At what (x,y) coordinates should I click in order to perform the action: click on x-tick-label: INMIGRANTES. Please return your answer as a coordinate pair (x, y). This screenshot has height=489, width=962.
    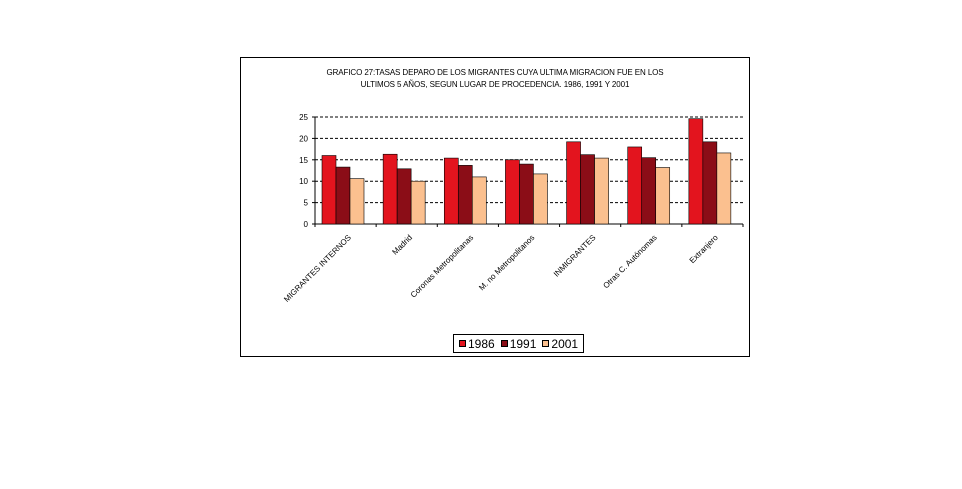
    Looking at the image, I should click on (575, 256).